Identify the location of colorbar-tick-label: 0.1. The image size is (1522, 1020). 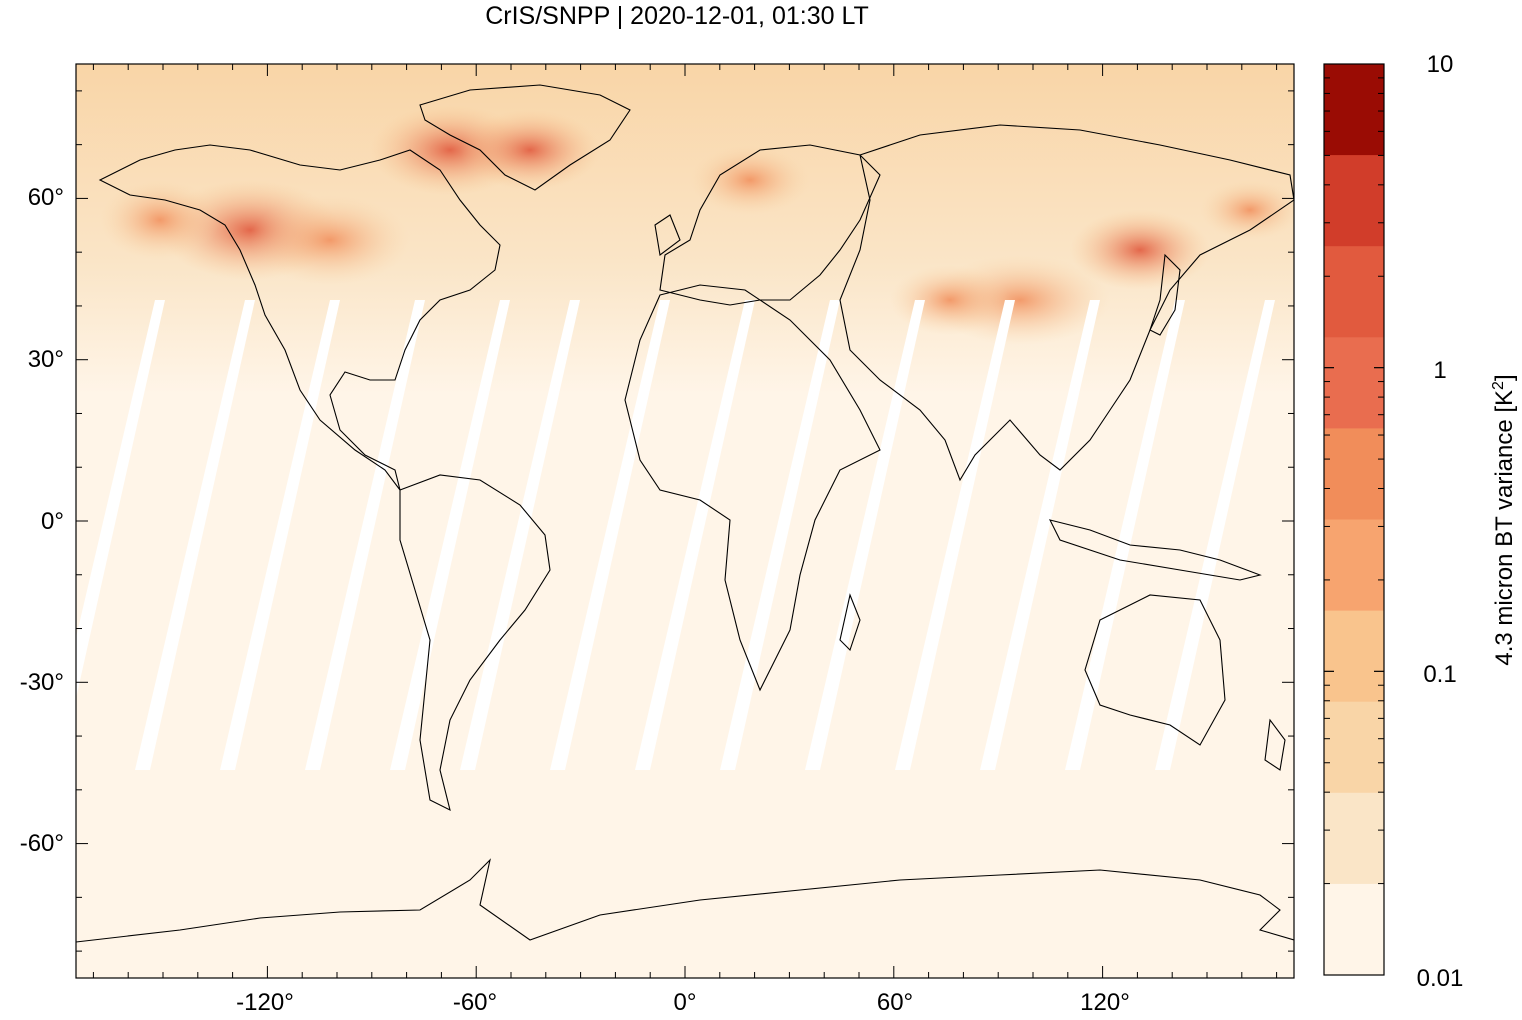
(1439, 674).